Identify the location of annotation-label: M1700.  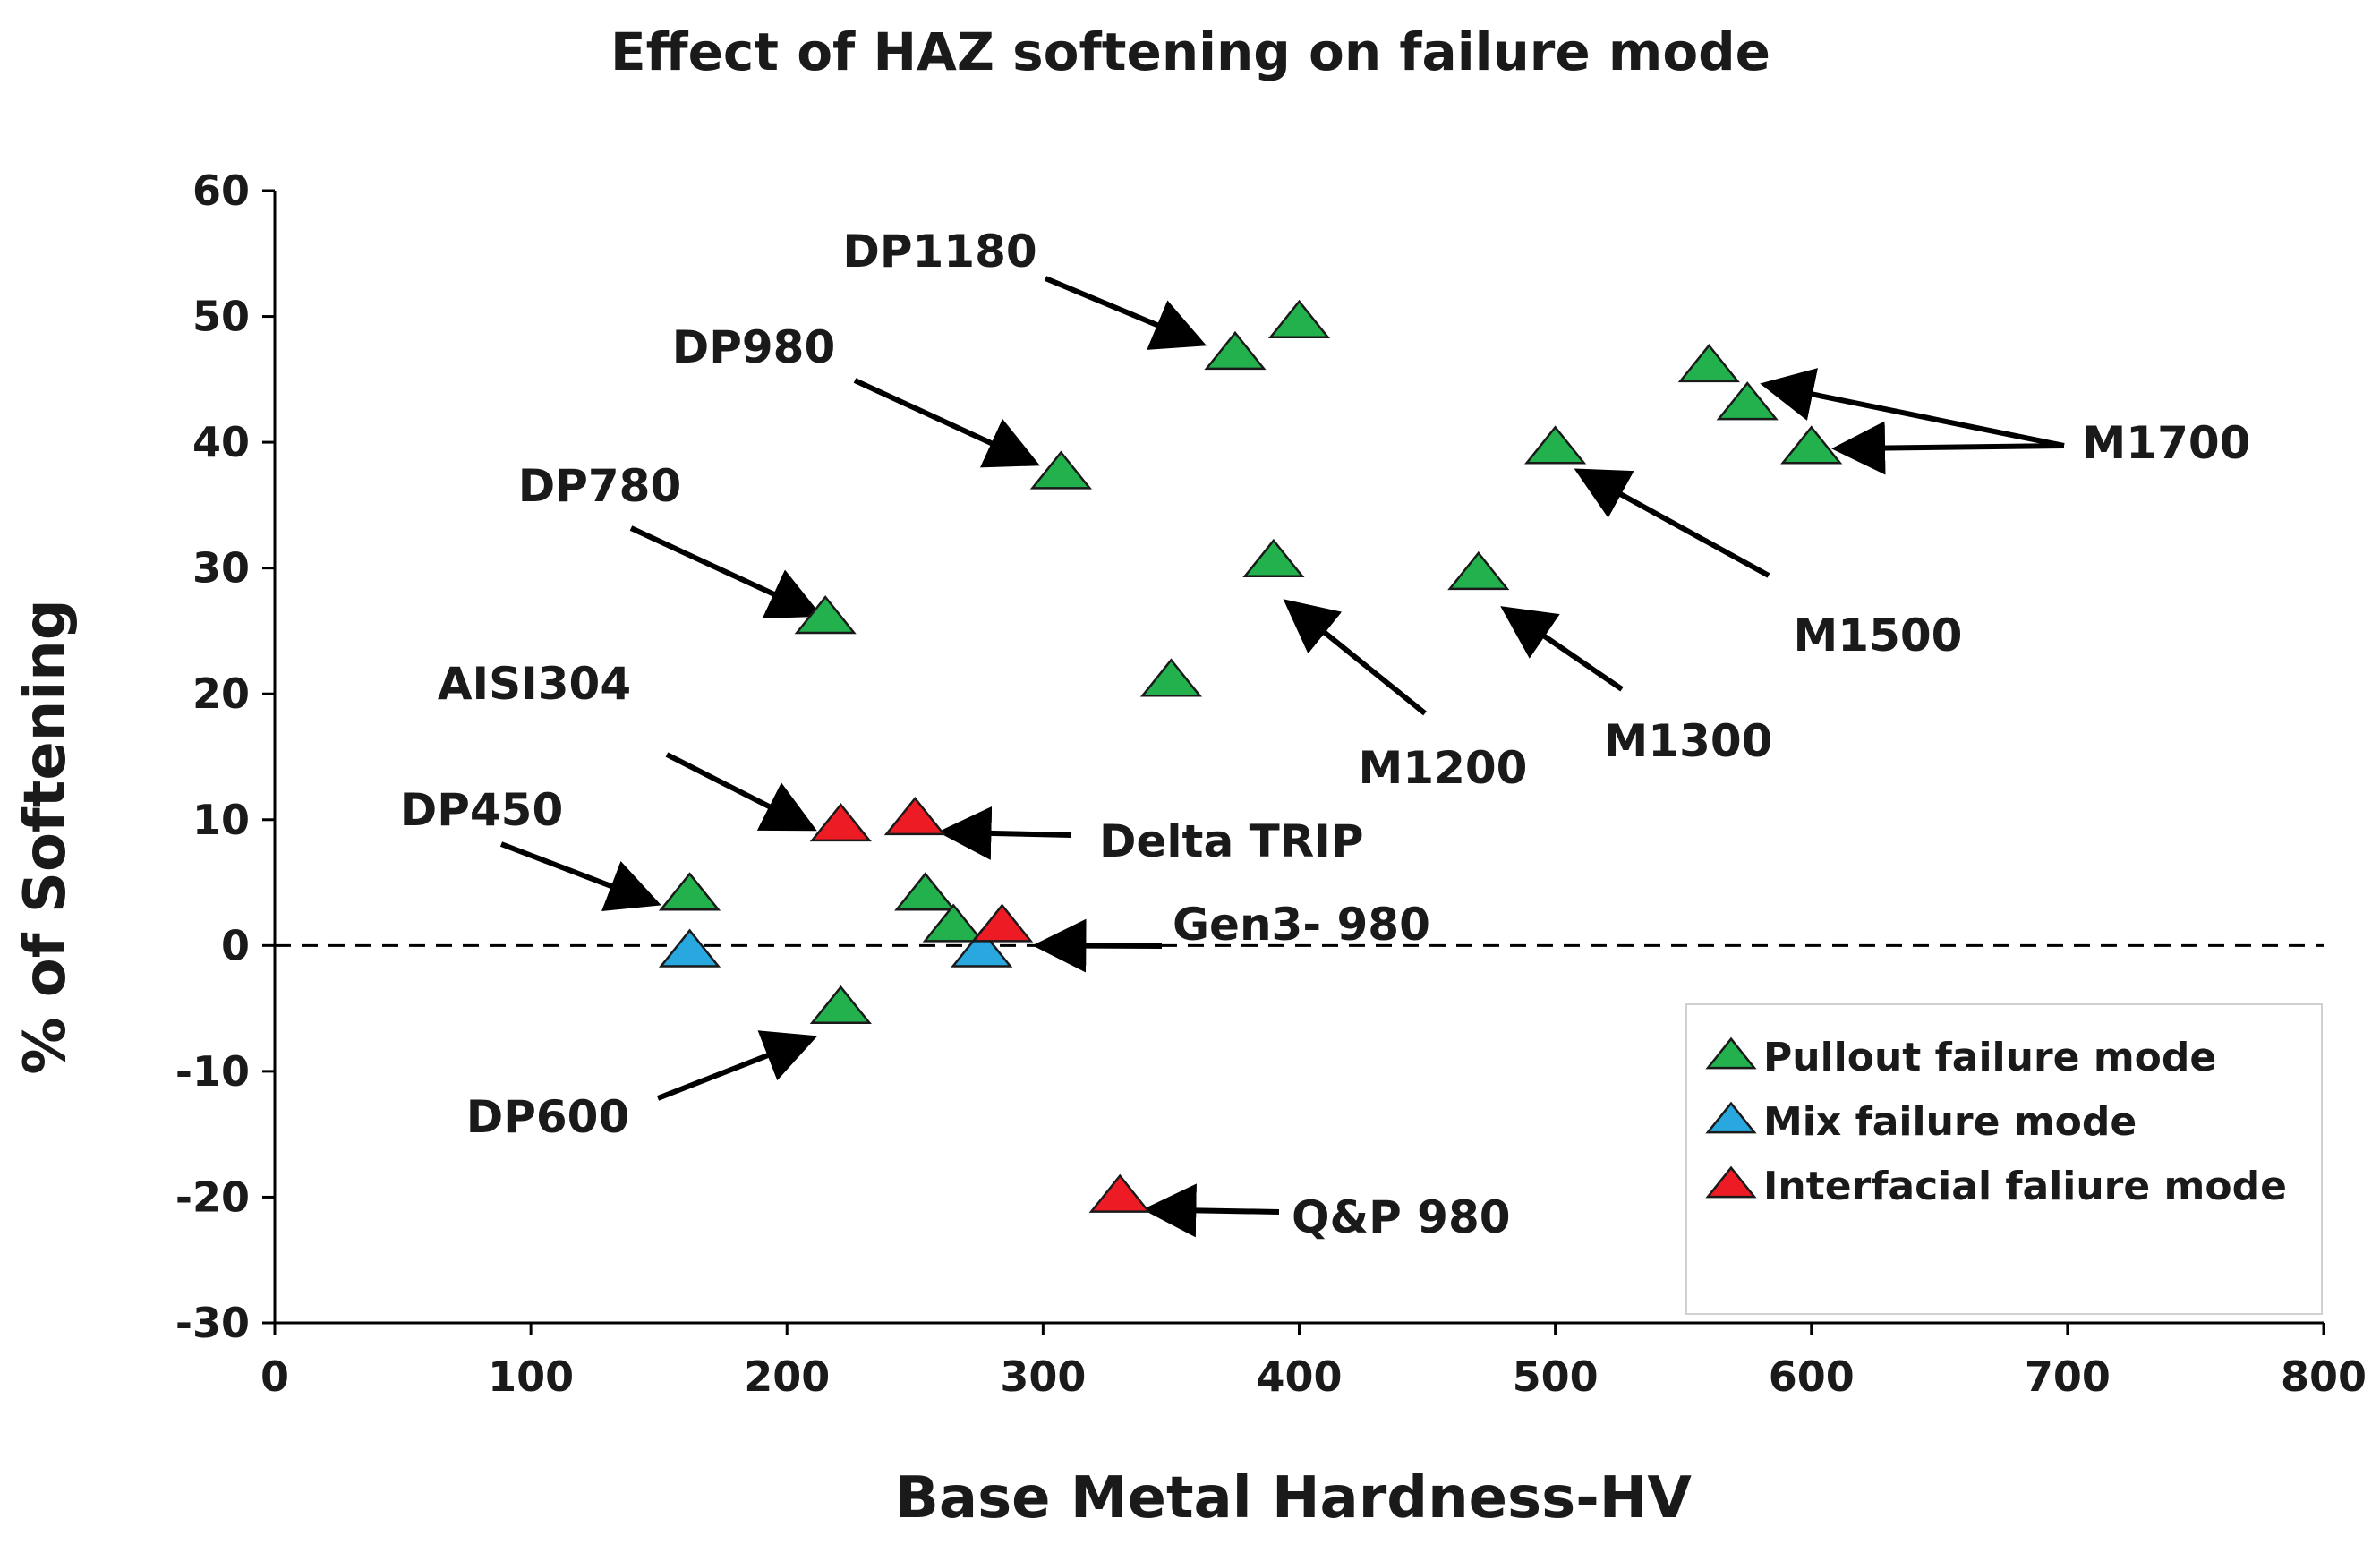
(2167, 443).